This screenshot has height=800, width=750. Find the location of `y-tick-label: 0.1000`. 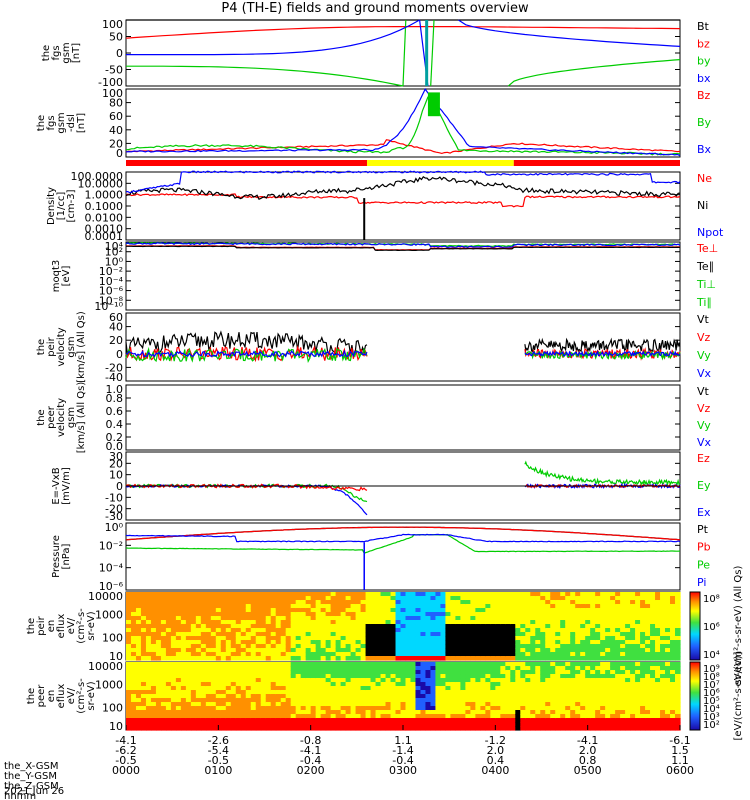

y-tick-label: 0.1000 is located at coordinates (104, 206).